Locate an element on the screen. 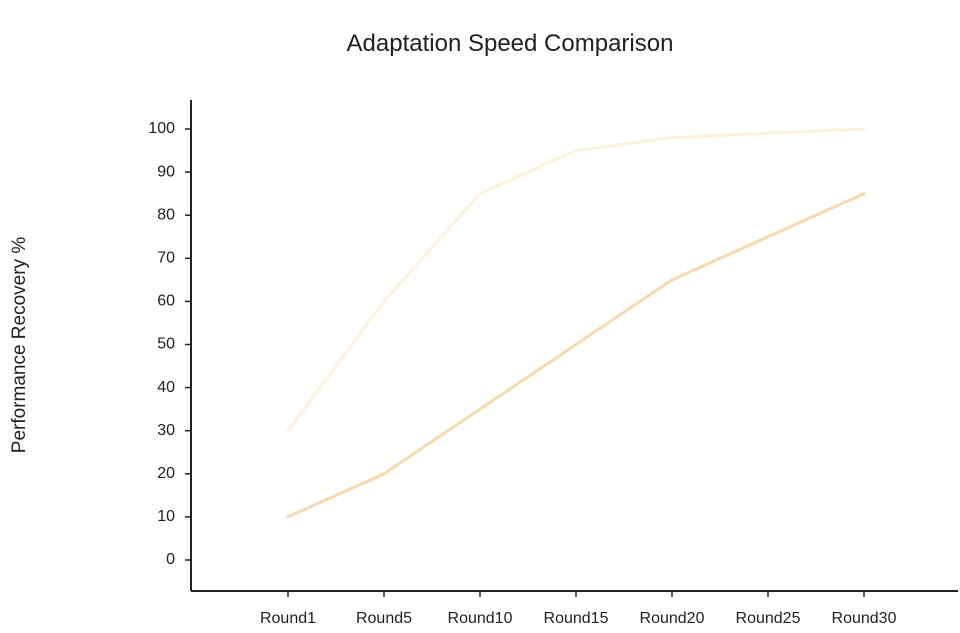  y-tick-label: 60 is located at coordinates (166, 301).